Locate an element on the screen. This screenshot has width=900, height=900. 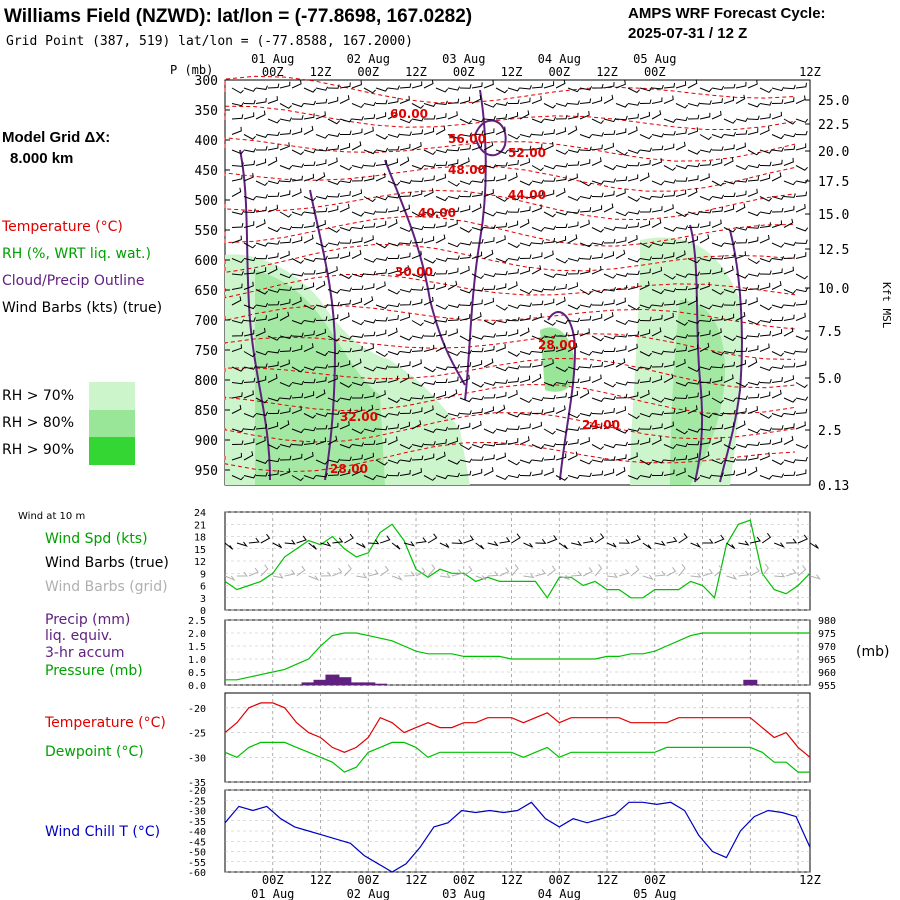
bottom-day-label: 01 Aug is located at coordinates (272, 893).